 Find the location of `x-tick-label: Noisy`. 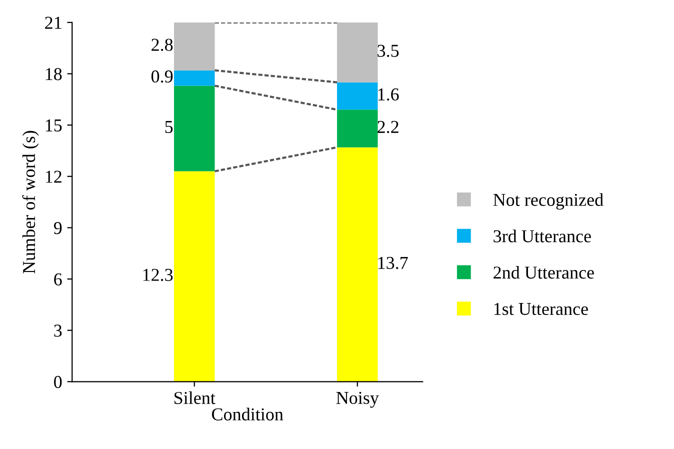

x-tick-label: Noisy is located at coordinates (357, 400).